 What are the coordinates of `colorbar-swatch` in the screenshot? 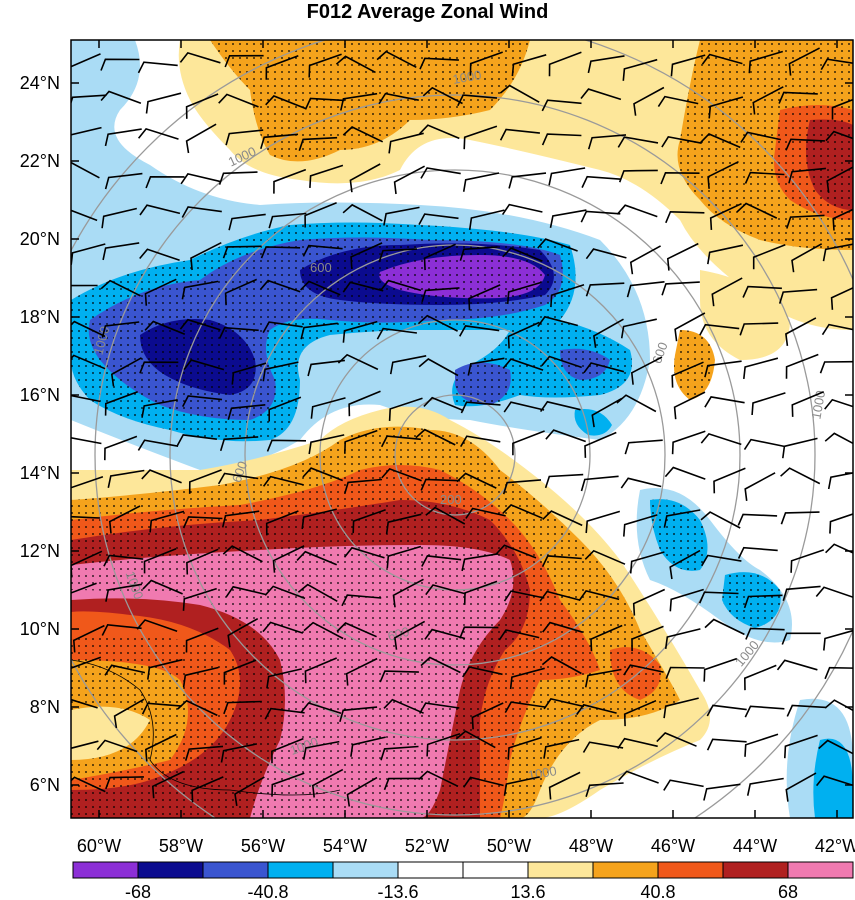 It's located at (755, 870).